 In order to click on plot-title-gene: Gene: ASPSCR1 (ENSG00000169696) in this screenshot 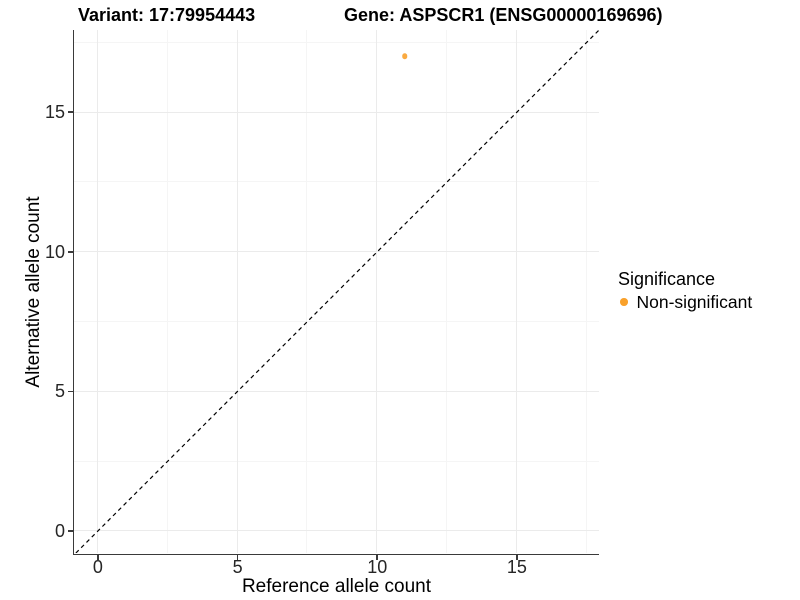, I will do `click(503, 15)`.